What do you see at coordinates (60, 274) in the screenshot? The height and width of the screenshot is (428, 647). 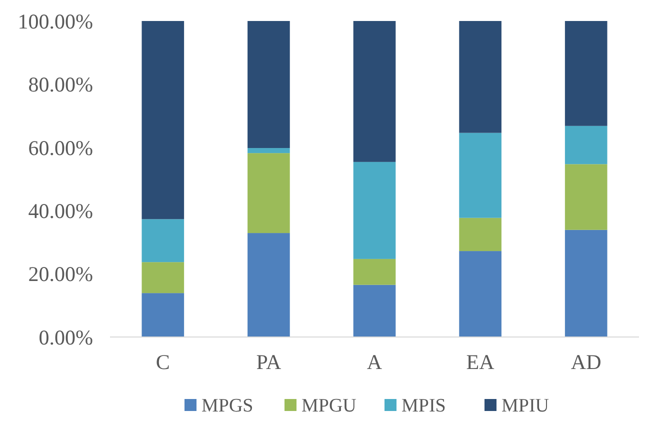 I see `y-tick-label: 20.00%` at bounding box center [60, 274].